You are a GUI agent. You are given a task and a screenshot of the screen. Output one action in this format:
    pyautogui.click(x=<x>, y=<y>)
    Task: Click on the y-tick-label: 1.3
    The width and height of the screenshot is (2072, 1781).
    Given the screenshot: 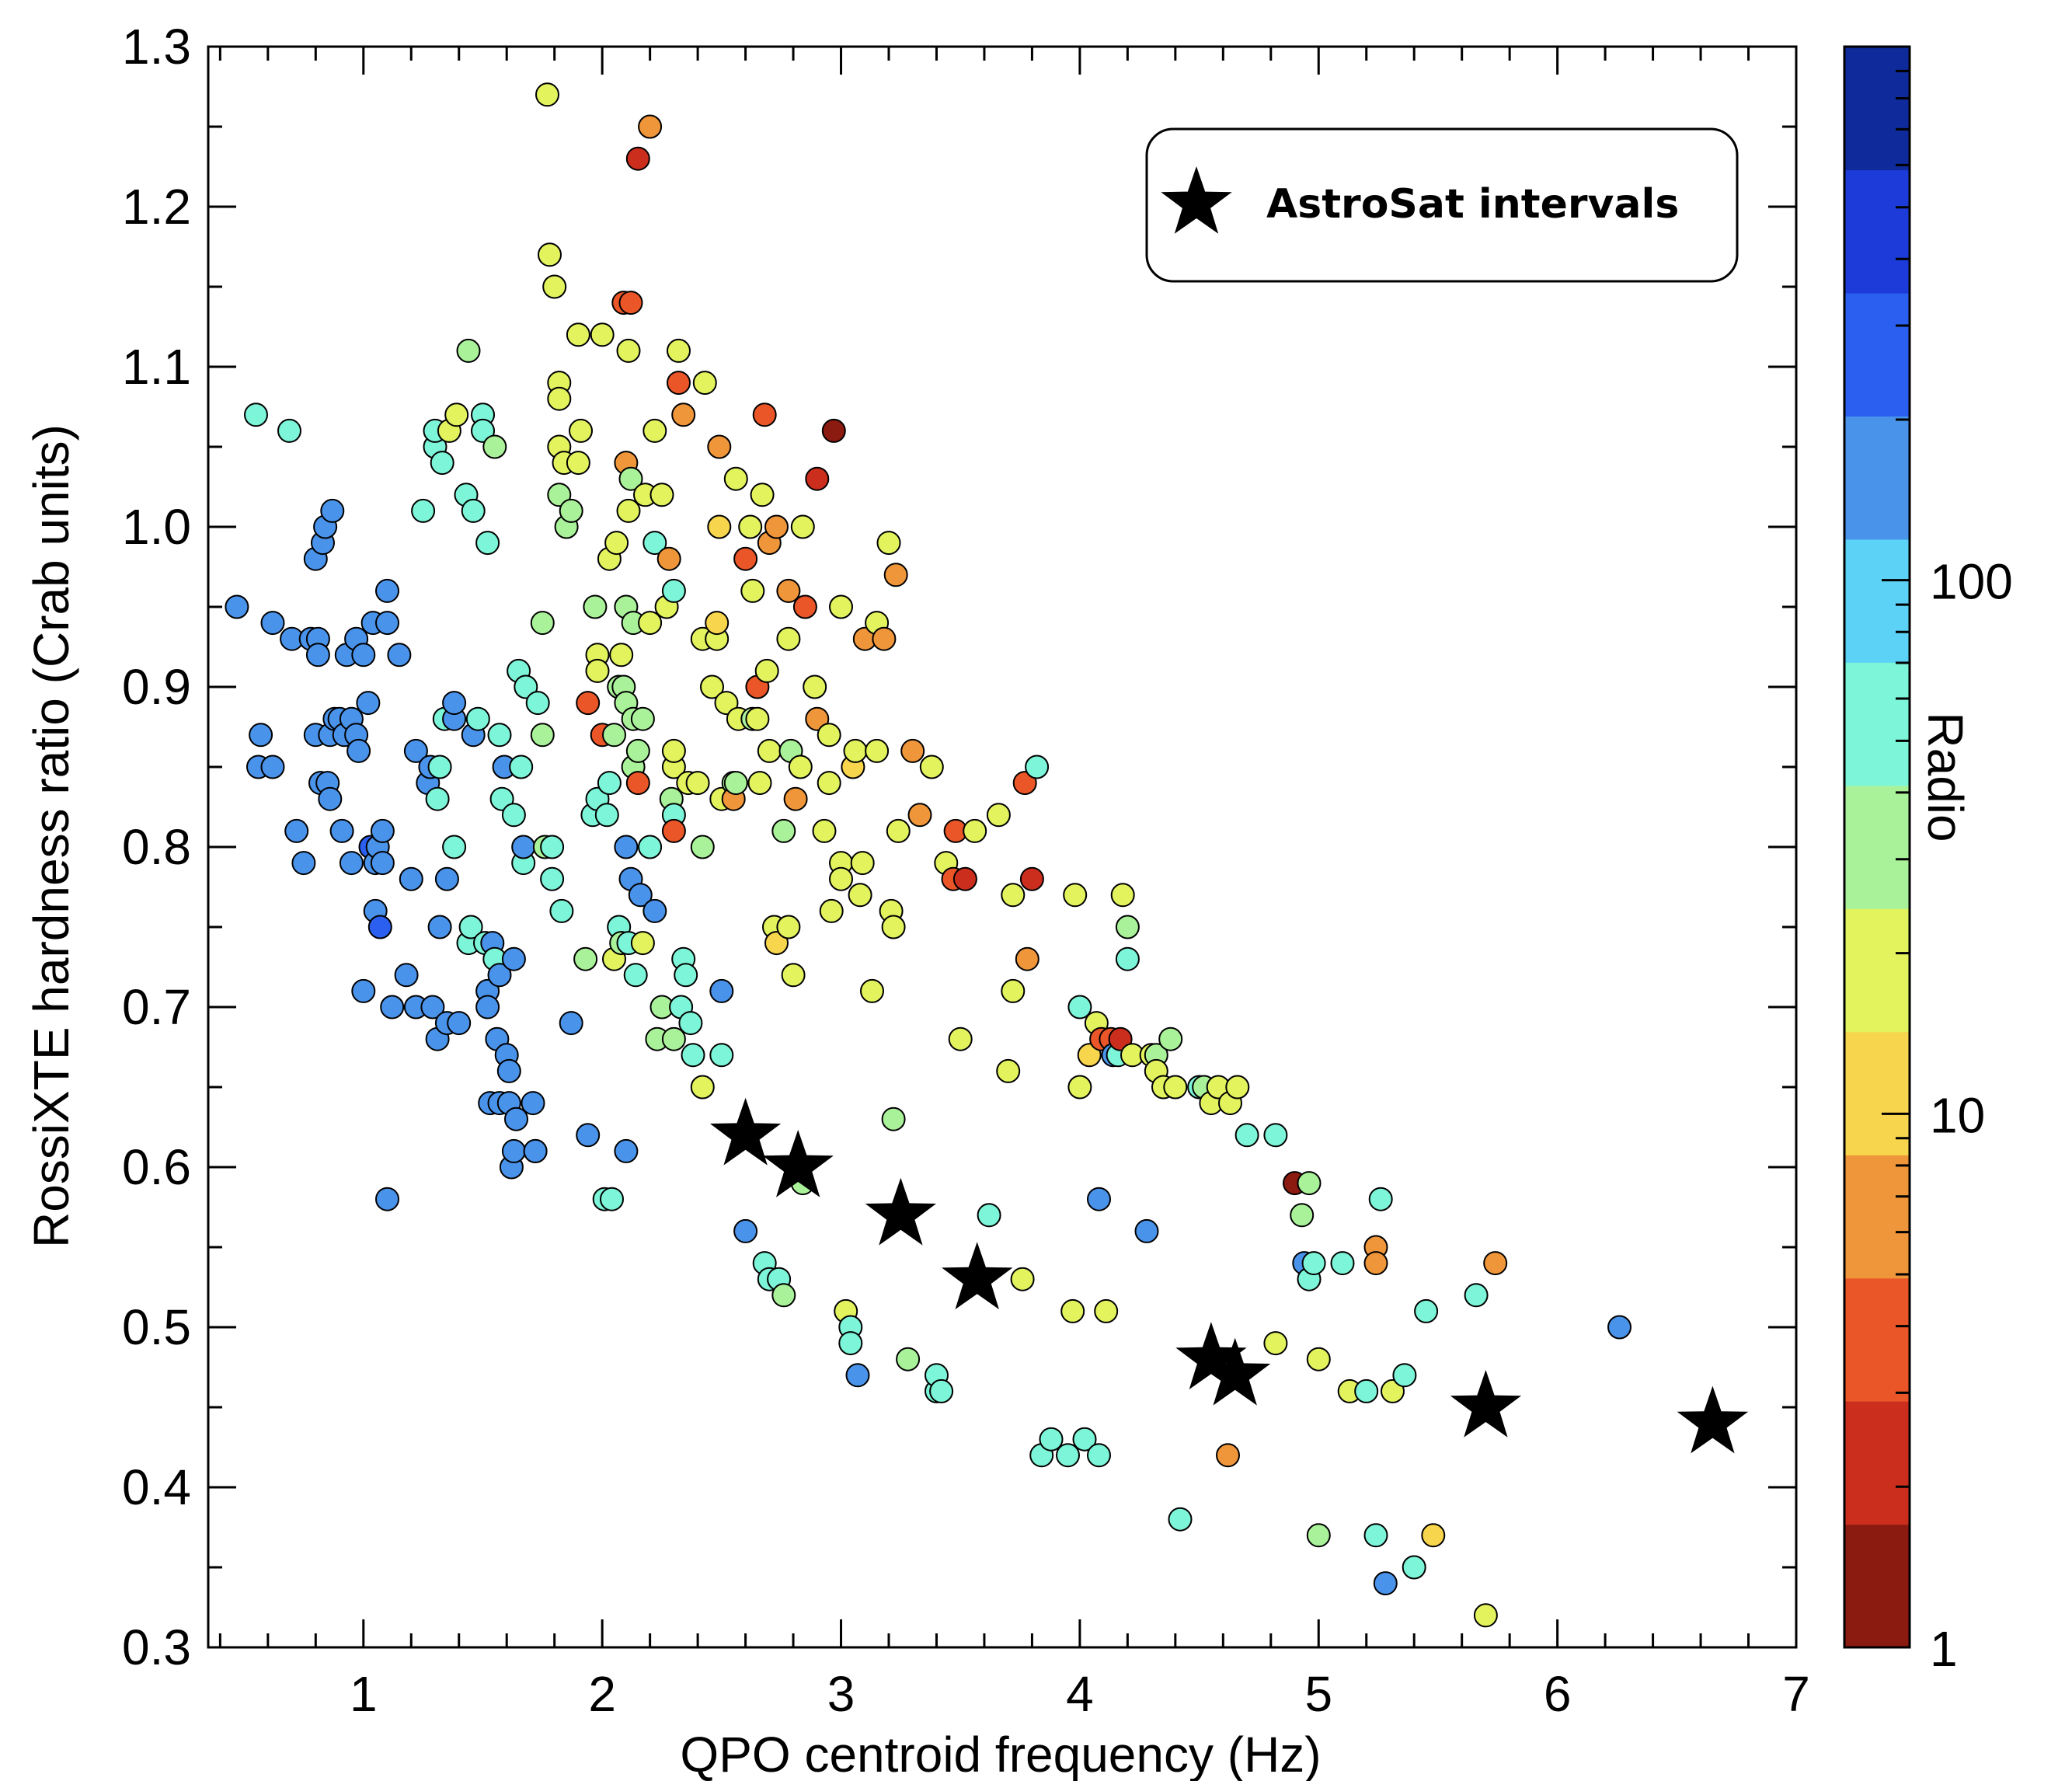 What is the action you would take?
    pyautogui.click(x=156, y=47)
    